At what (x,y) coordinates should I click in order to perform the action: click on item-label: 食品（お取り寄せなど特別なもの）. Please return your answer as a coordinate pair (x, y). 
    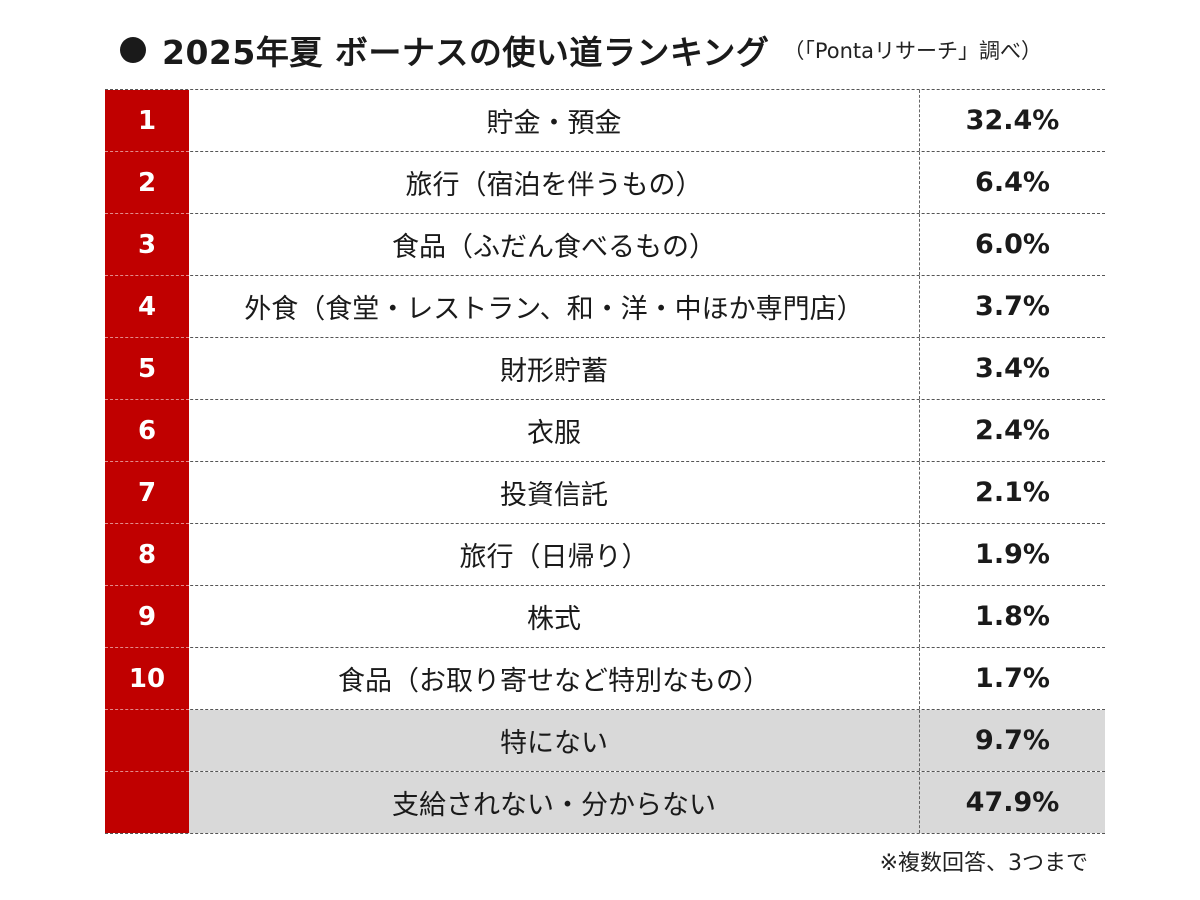
    Looking at the image, I should click on (554, 678).